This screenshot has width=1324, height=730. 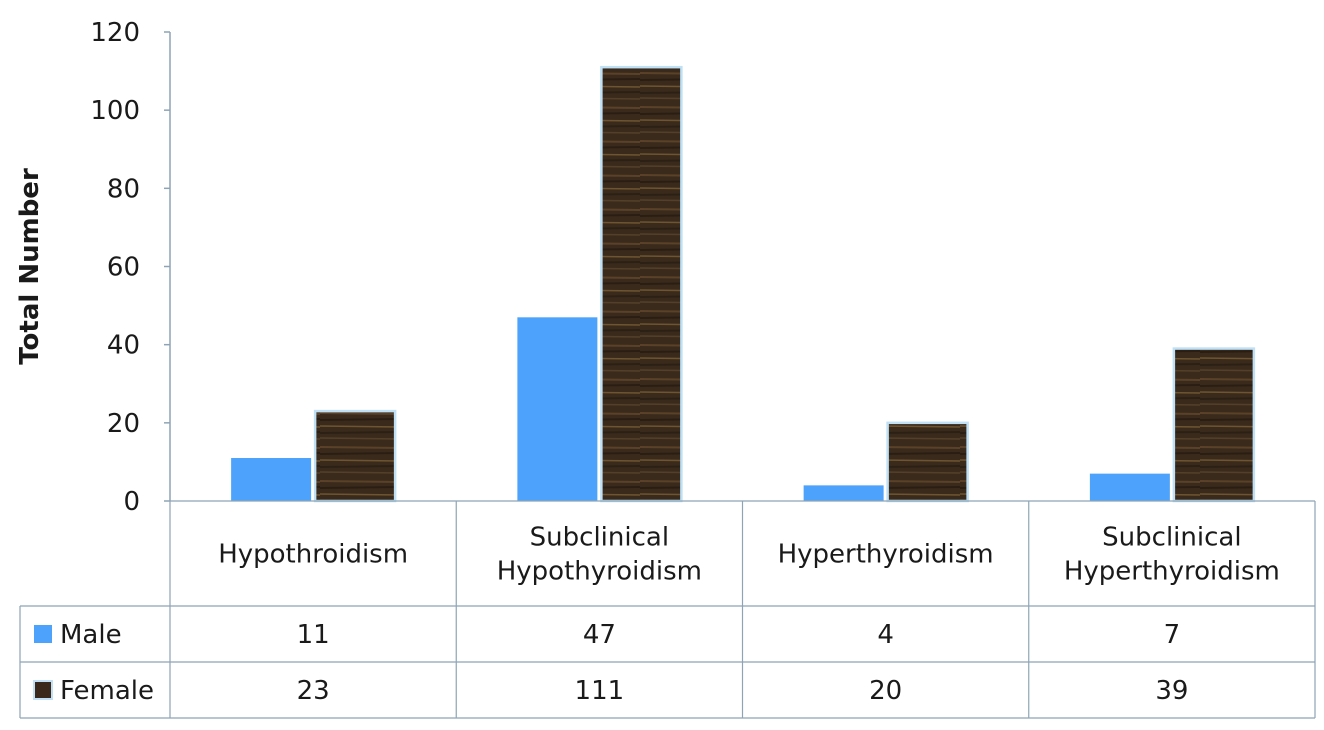 I want to click on data-label-male: 4, so click(x=885, y=635).